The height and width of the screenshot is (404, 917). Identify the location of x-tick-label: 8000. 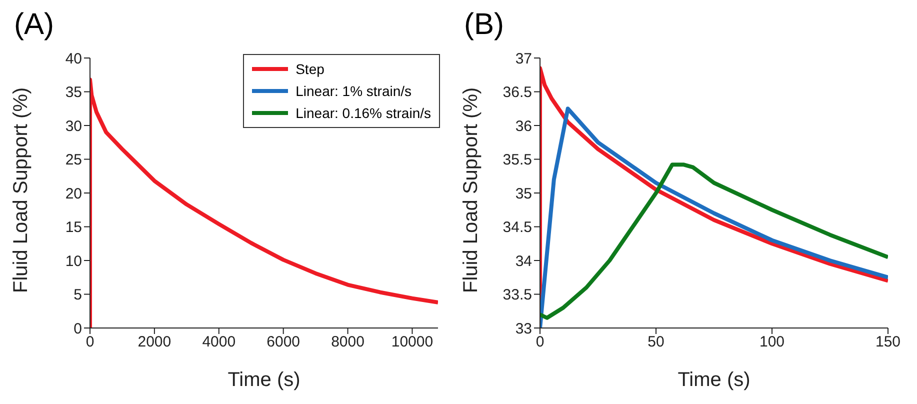
(347, 342).